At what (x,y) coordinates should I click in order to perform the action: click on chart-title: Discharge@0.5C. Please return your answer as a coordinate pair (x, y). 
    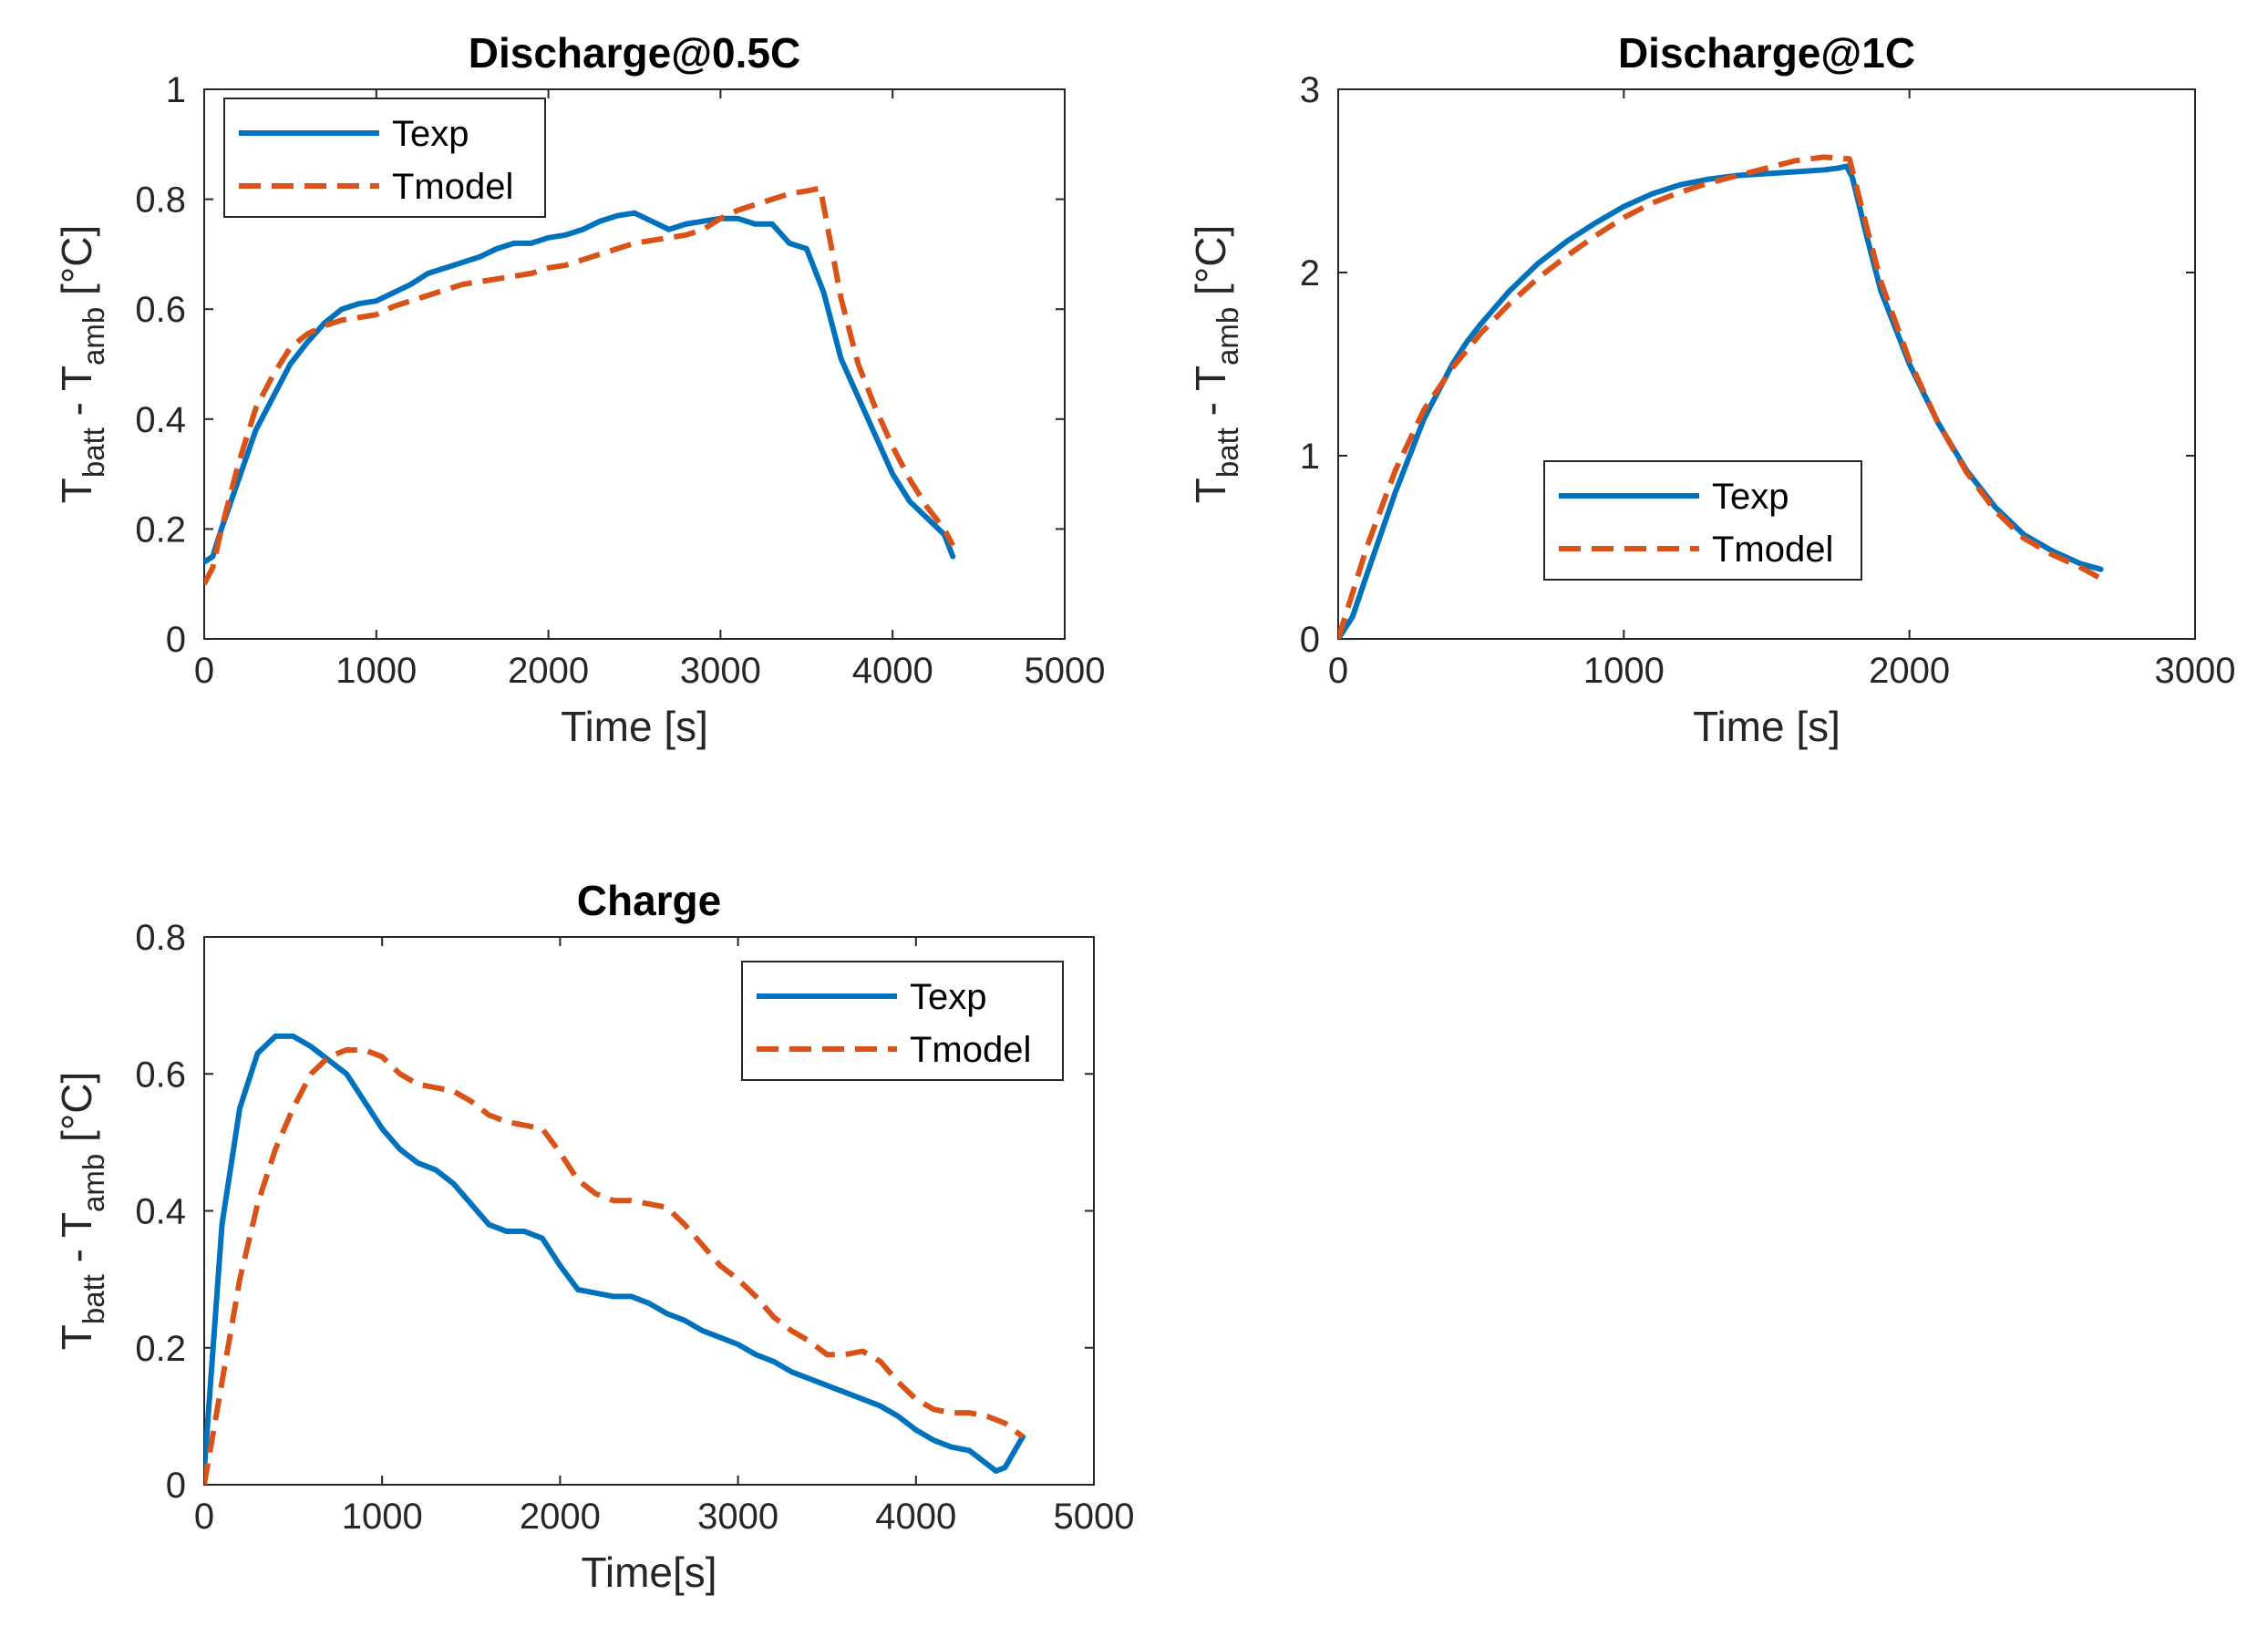
    Looking at the image, I should click on (634, 53).